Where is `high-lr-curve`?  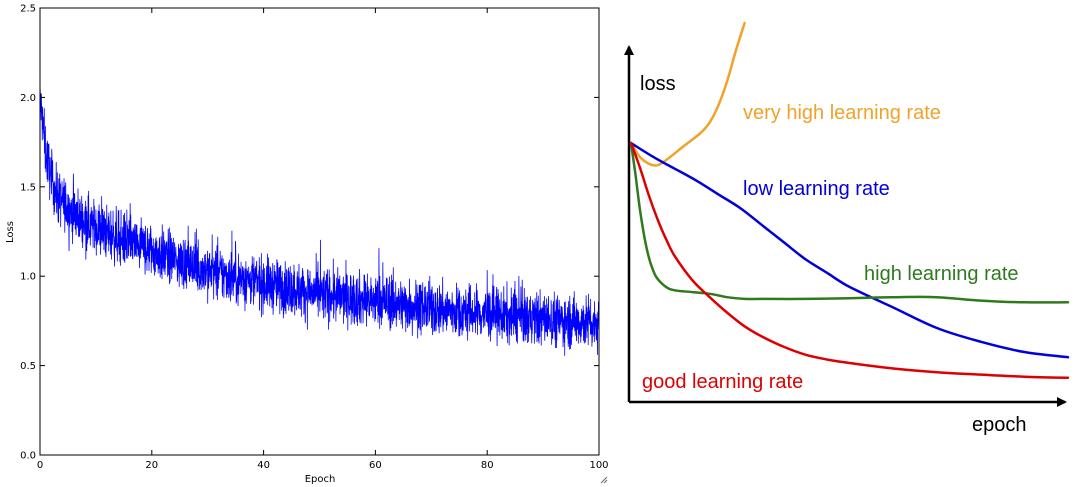
high-lr-curve is located at coordinates (849, 222).